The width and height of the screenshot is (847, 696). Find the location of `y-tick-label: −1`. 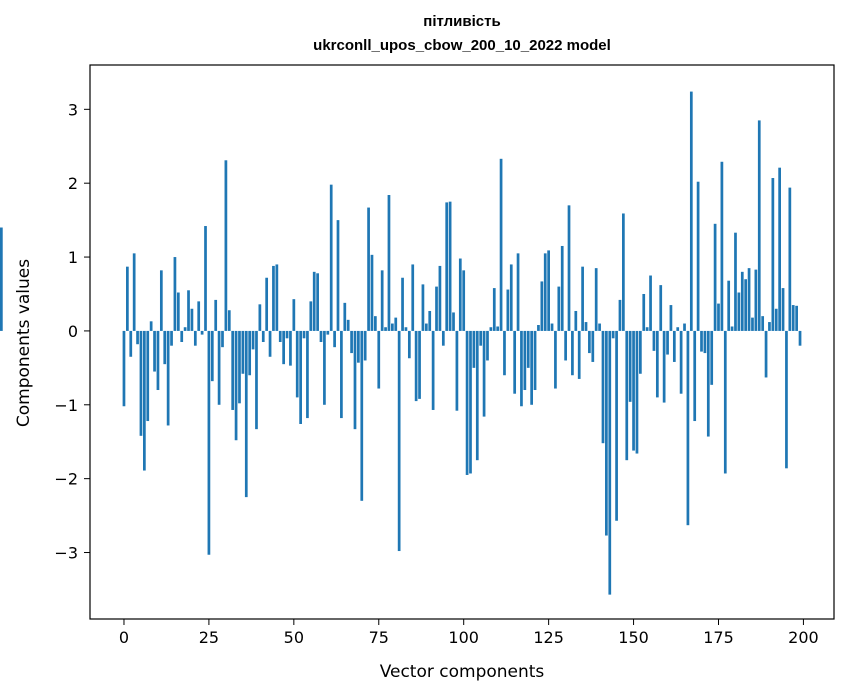

y-tick-label: −1 is located at coordinates (66, 405).